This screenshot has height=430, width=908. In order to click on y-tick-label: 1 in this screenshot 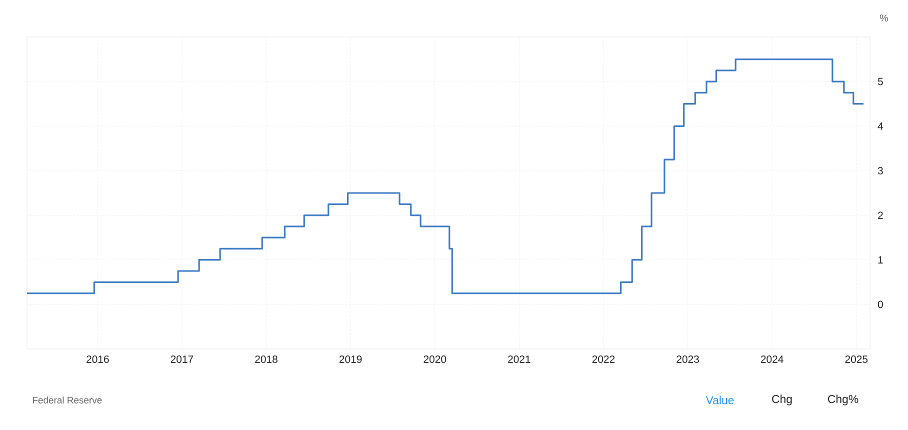, I will do `click(880, 260)`.